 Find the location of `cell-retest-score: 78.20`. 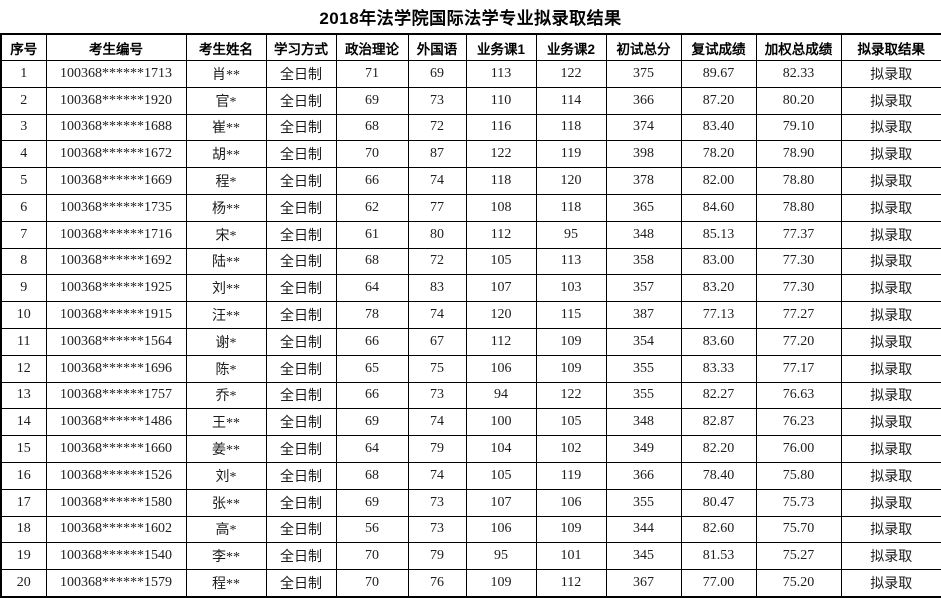

cell-retest-score: 78.20 is located at coordinates (718, 154).